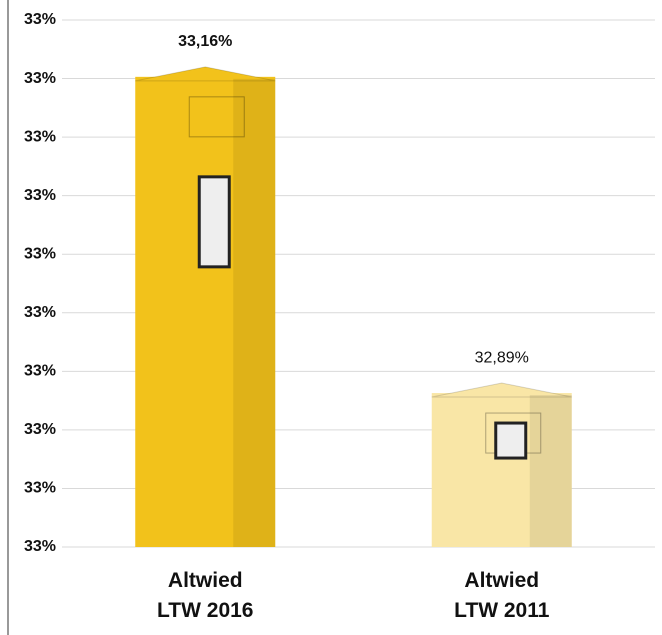 The image size is (662, 635). I want to click on value-label: 33,16%, so click(205, 41).